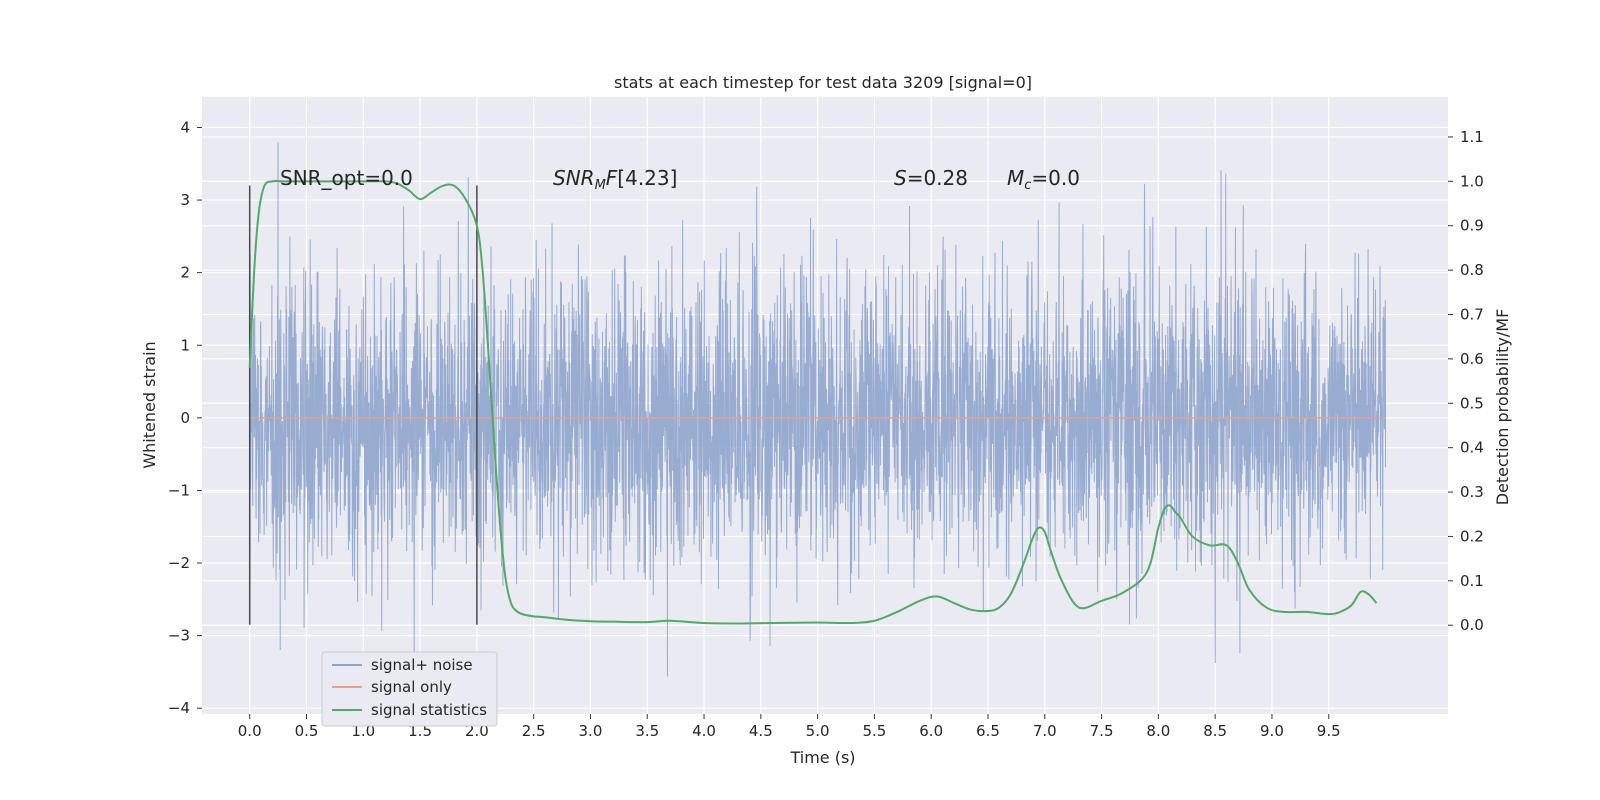 This screenshot has height=800, width=1600. Describe the element at coordinates (931, 731) in the screenshot. I see `x-tick-label: 6.0` at that location.